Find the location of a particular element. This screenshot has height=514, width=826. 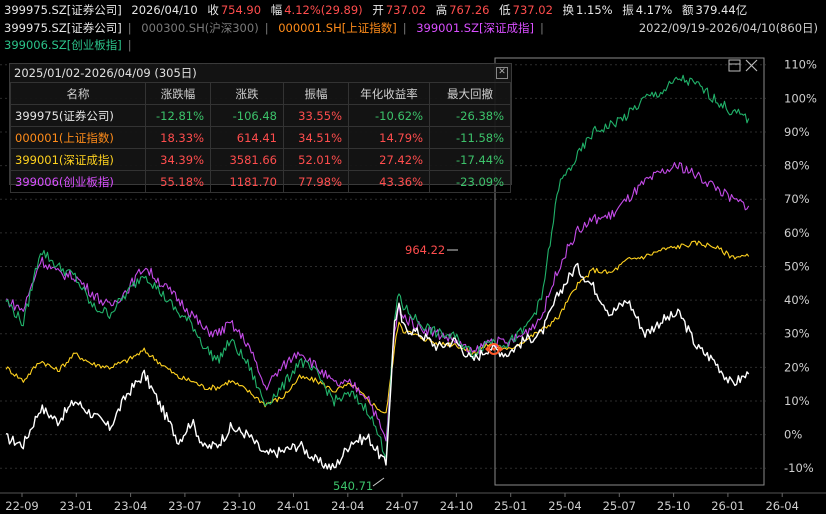

amplitude-value: 4.17% is located at coordinates (654, 10).